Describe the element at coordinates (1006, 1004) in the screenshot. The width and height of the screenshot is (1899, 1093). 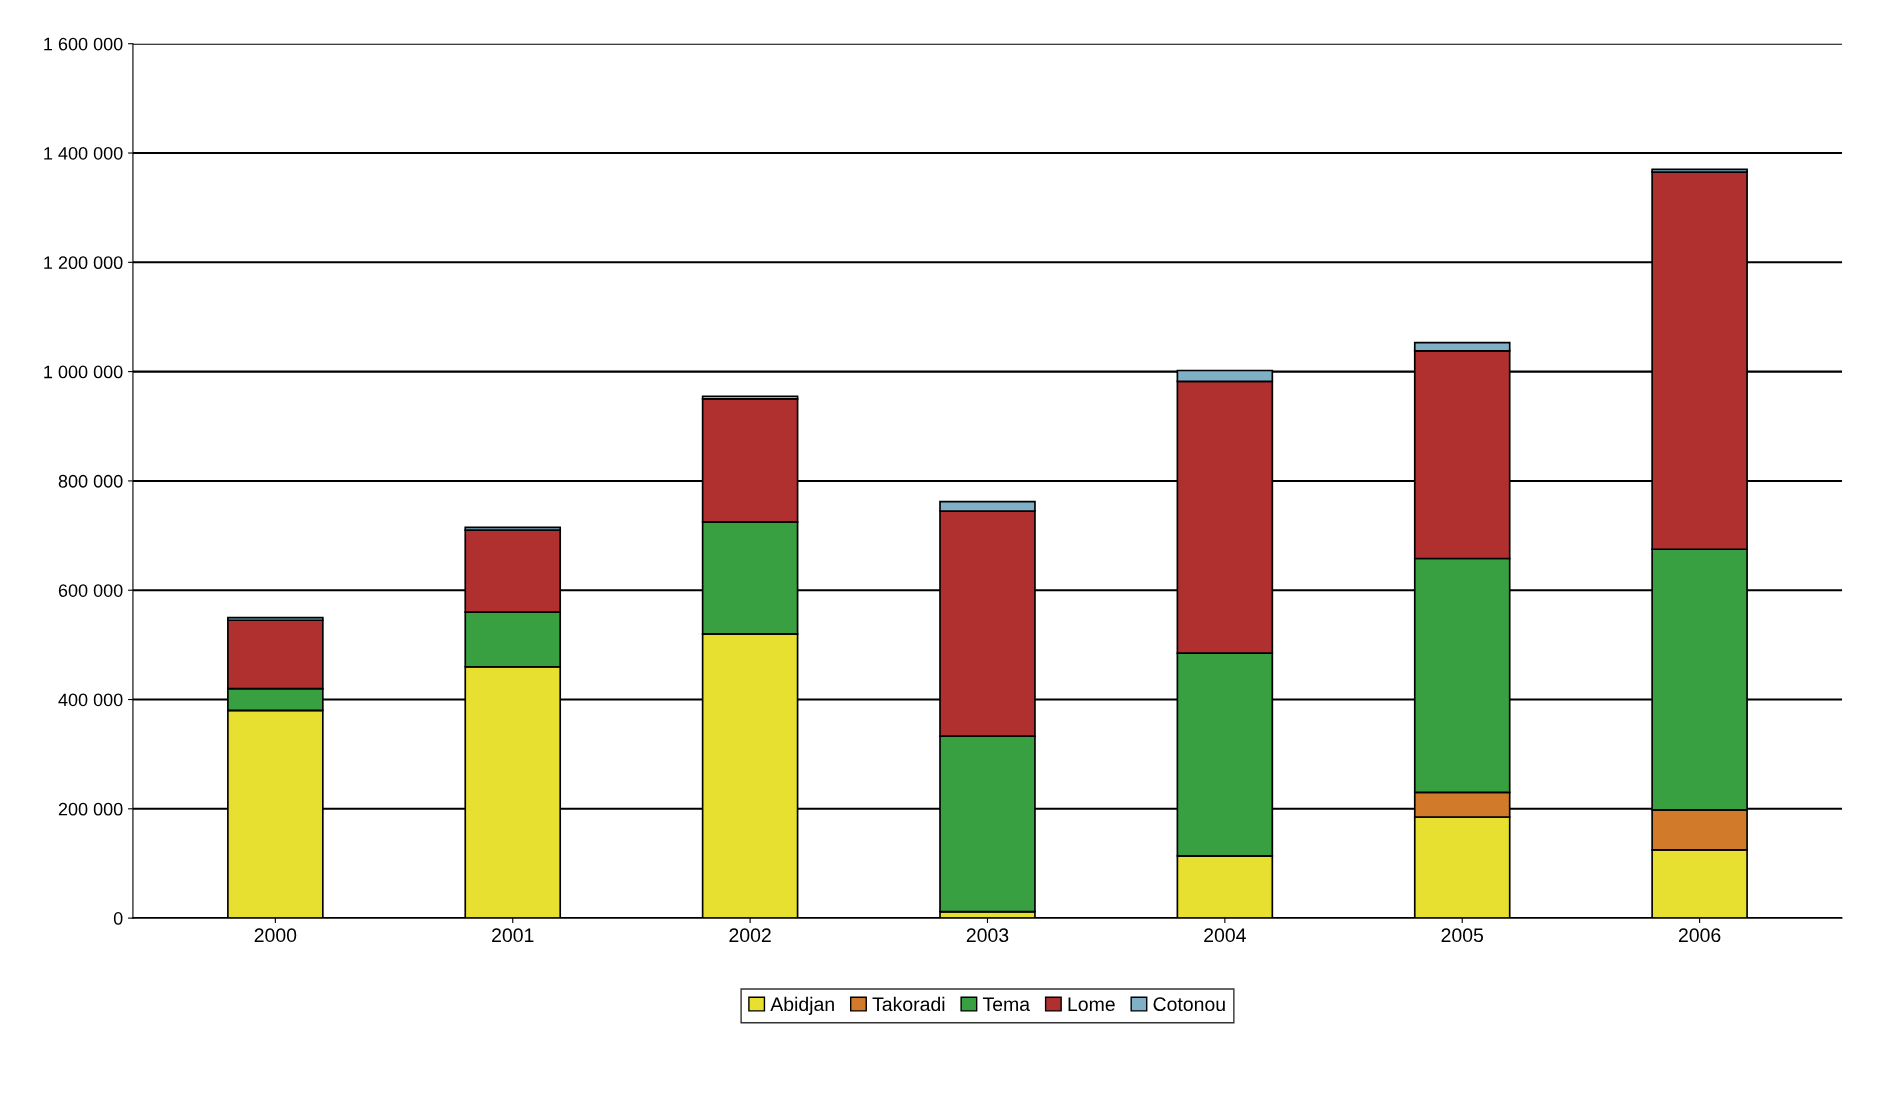
I see `legend-label: Tema` at that location.